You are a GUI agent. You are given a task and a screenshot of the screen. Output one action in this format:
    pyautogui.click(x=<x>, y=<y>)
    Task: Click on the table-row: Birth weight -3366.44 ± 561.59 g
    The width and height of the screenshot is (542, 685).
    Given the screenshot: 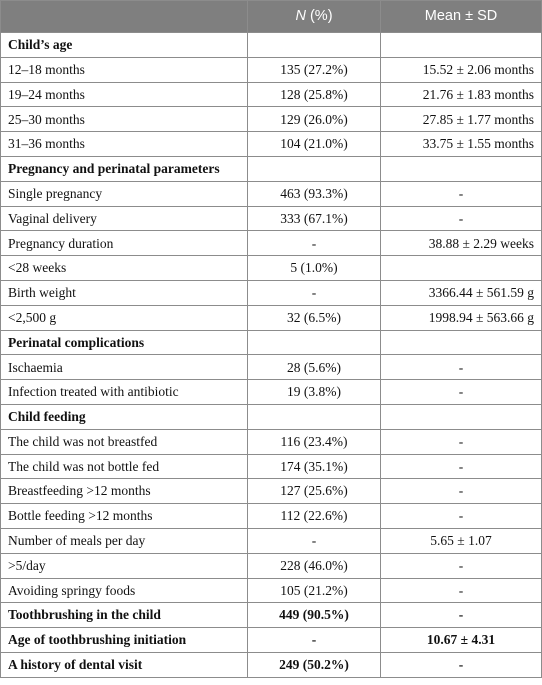 What is the action you would take?
    pyautogui.click(x=271, y=292)
    